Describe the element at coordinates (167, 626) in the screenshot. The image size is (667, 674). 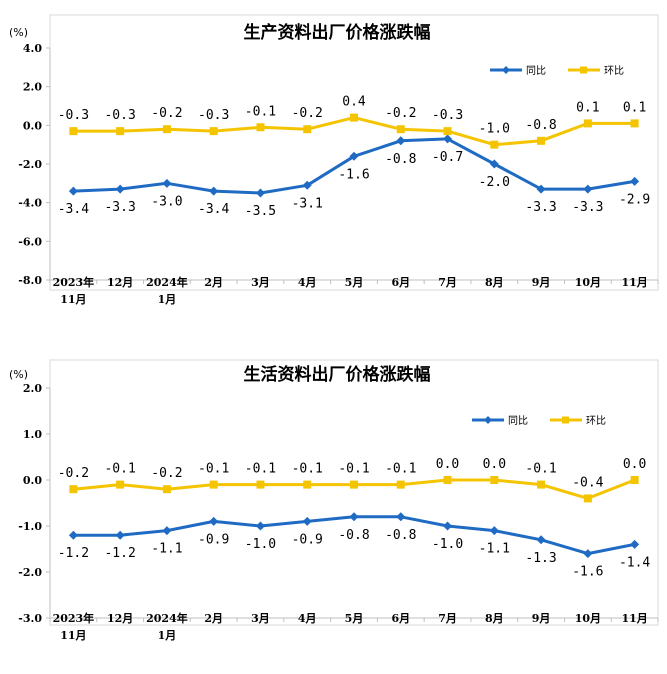
I see `x-tick-label: 2024年 1月` at that location.